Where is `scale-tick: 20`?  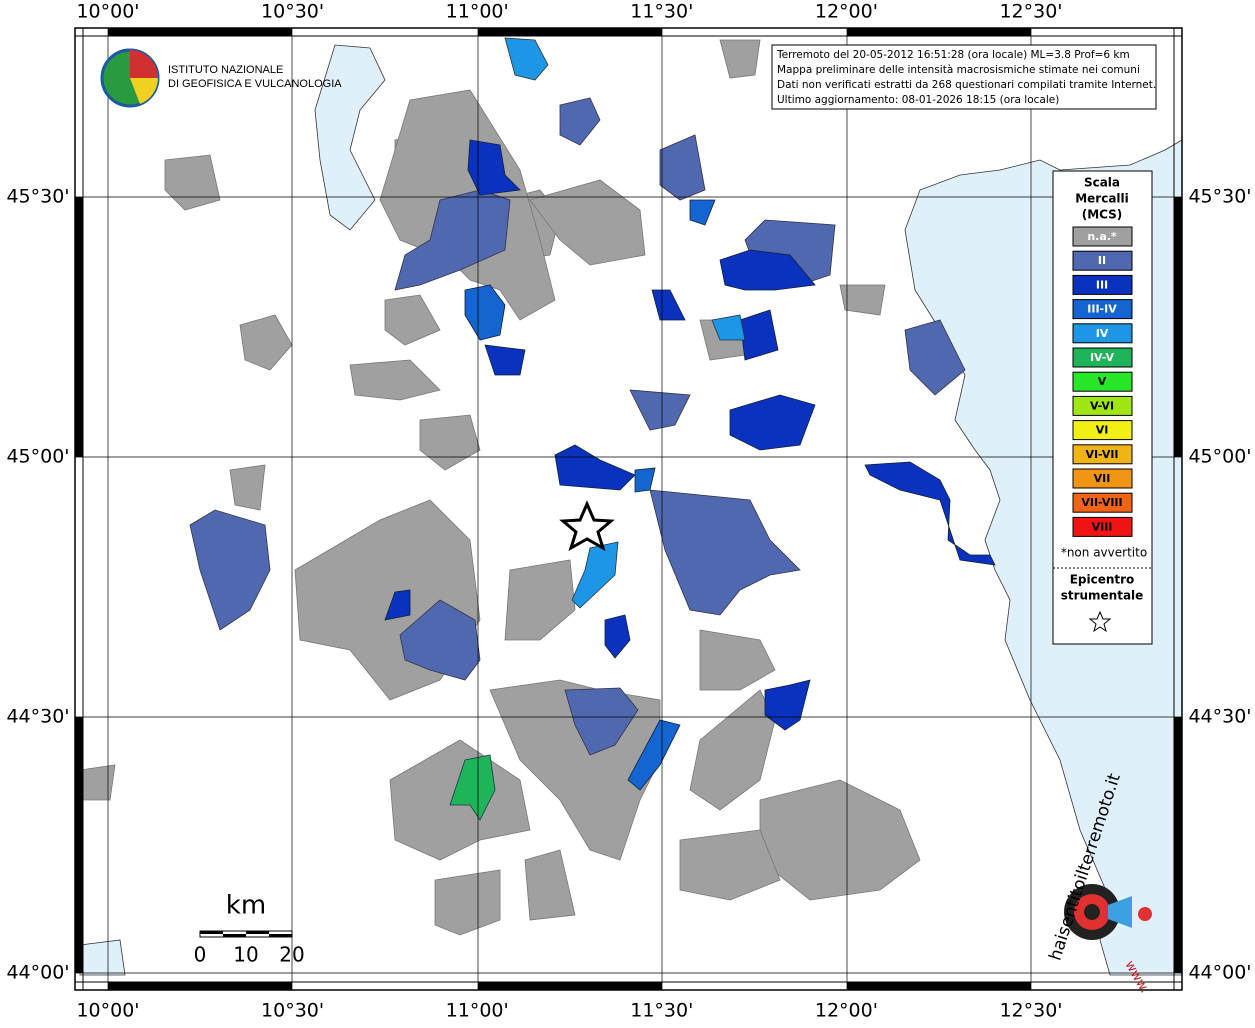
scale-tick: 20 is located at coordinates (291, 955).